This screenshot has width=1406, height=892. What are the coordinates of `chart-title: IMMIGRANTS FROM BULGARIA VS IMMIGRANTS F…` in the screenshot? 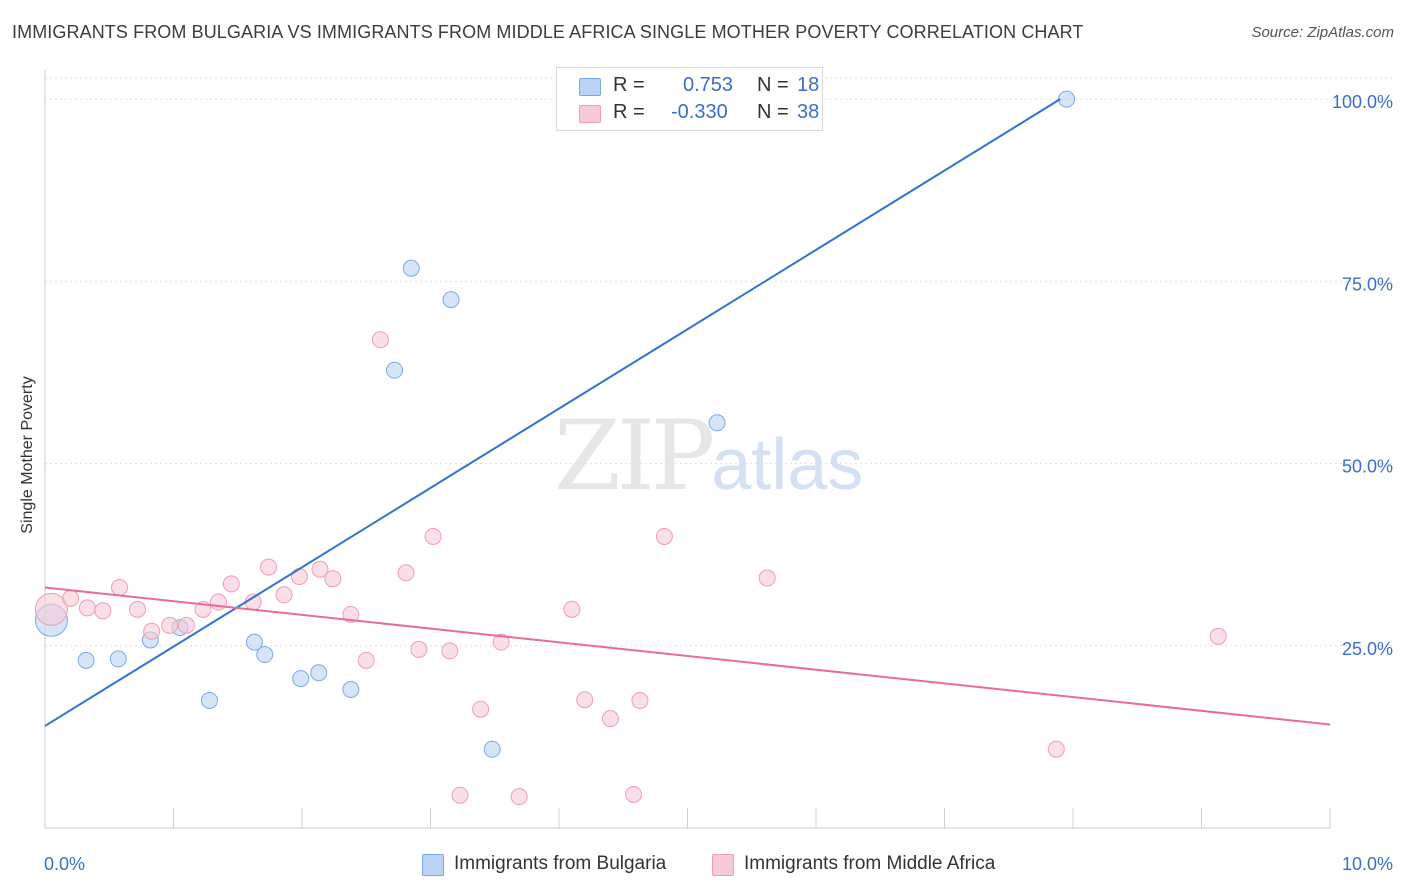 It's located at (548, 32).